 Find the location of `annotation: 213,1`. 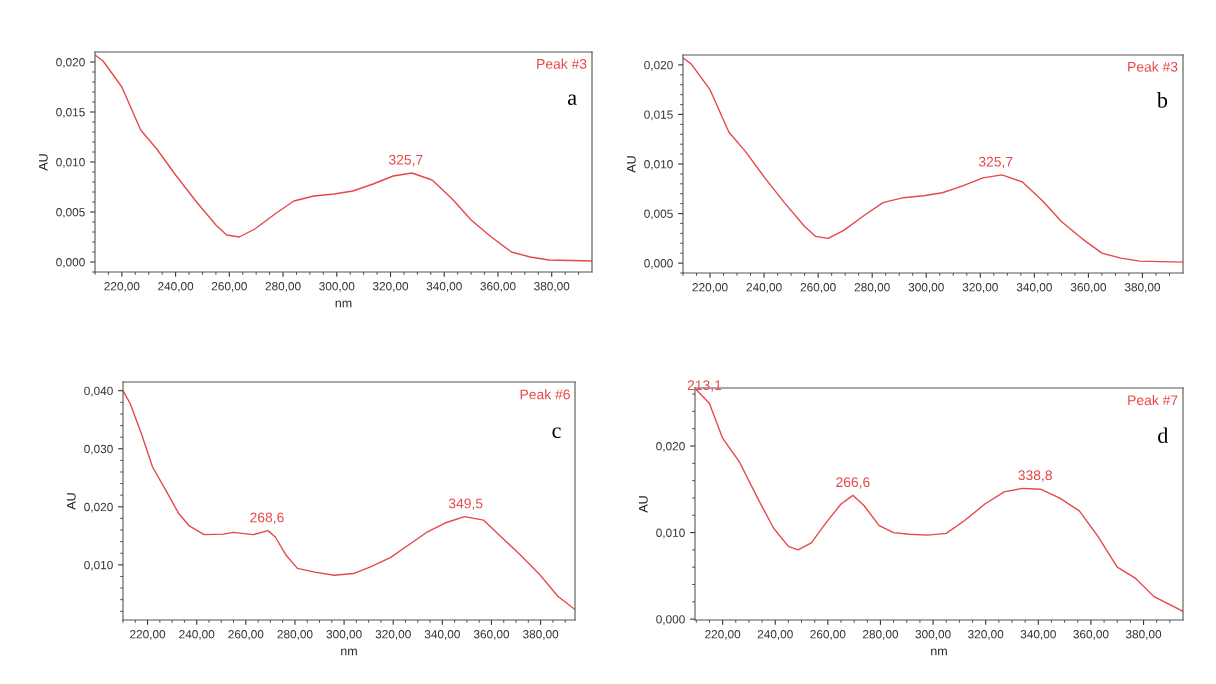

annotation: 213,1 is located at coordinates (704, 386).